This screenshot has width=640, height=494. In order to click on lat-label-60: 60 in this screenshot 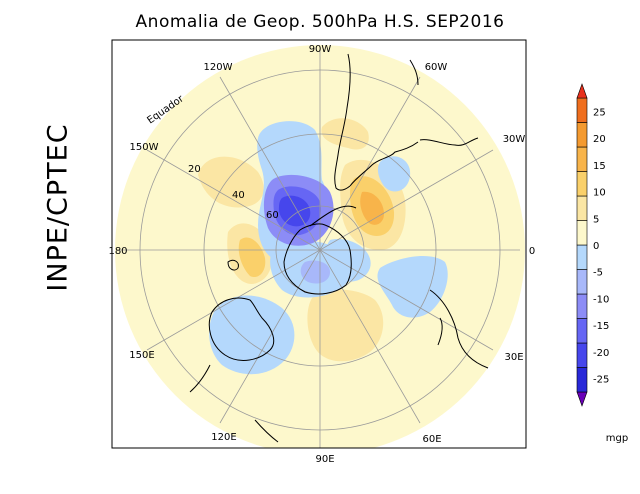, I will do `click(272, 215)`.